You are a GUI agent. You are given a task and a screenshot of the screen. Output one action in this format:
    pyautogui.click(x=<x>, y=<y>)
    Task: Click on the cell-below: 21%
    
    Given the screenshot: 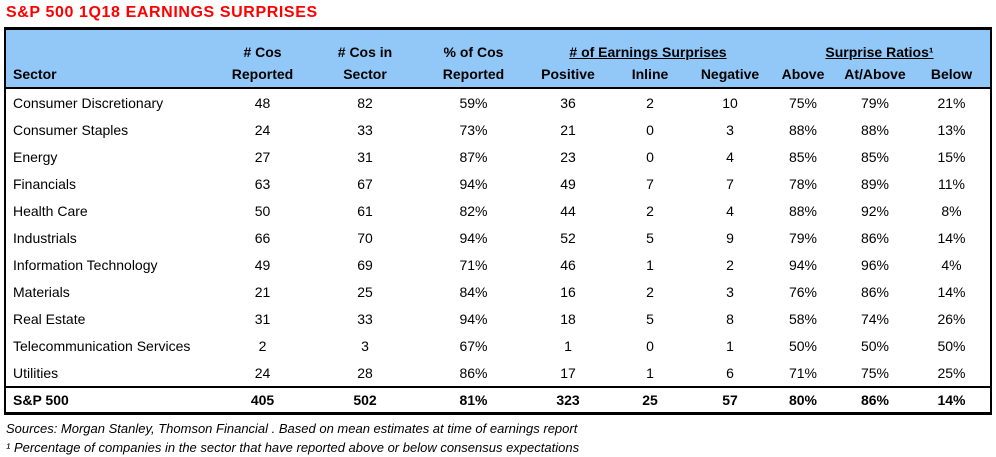 What is the action you would take?
    pyautogui.click(x=951, y=102)
    